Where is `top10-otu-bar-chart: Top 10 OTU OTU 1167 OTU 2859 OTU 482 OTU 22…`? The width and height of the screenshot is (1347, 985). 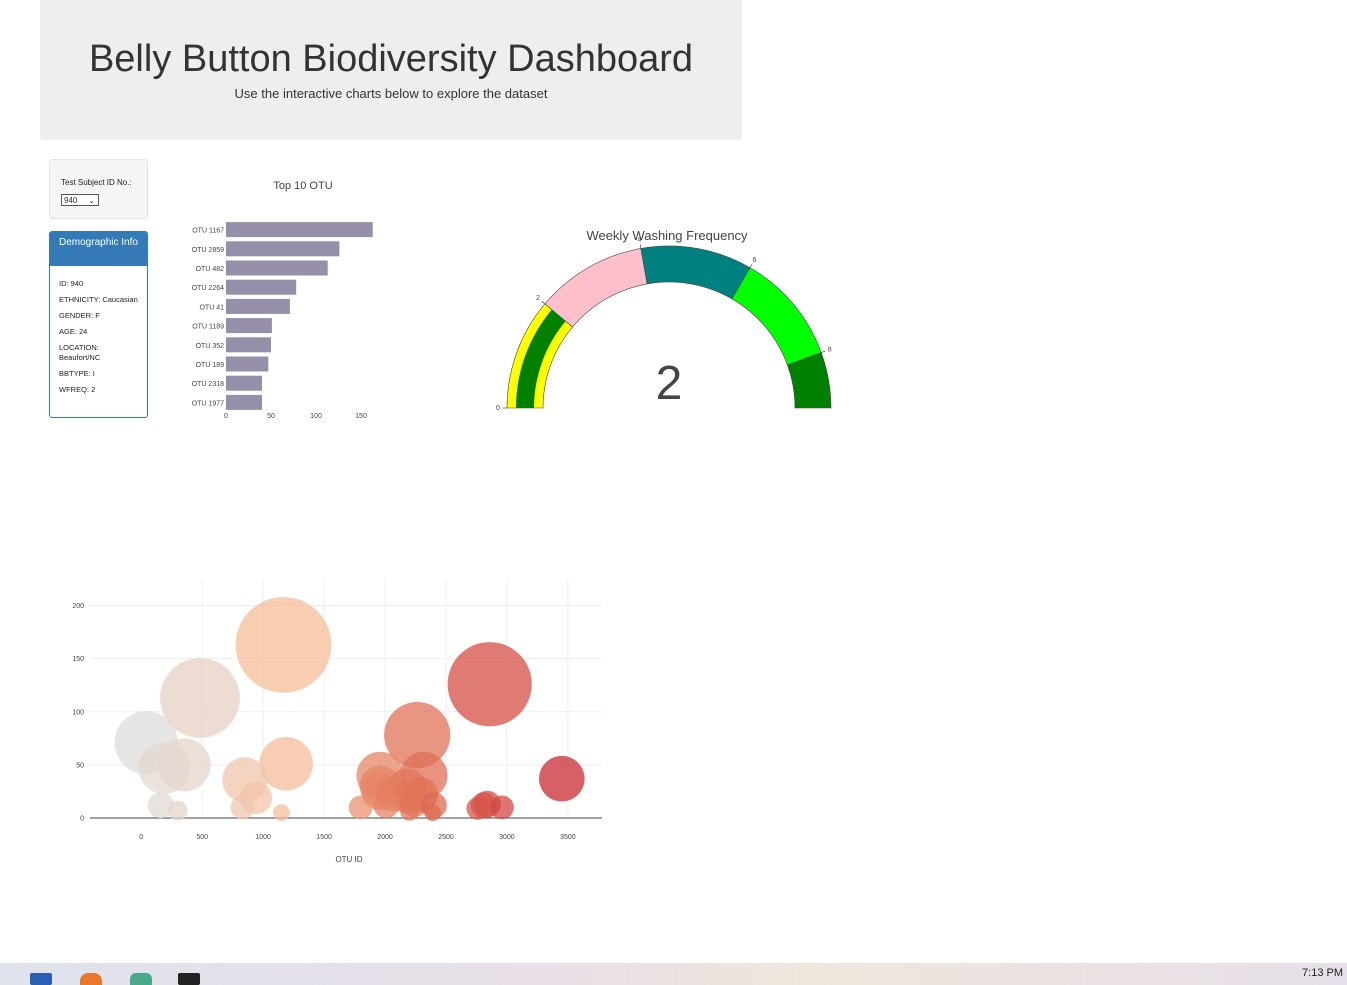
top10-otu-bar-chart: Top 10 OTU OTU 1167 OTU 2859 OTU 482 OTU 22… is located at coordinates (280, 300).